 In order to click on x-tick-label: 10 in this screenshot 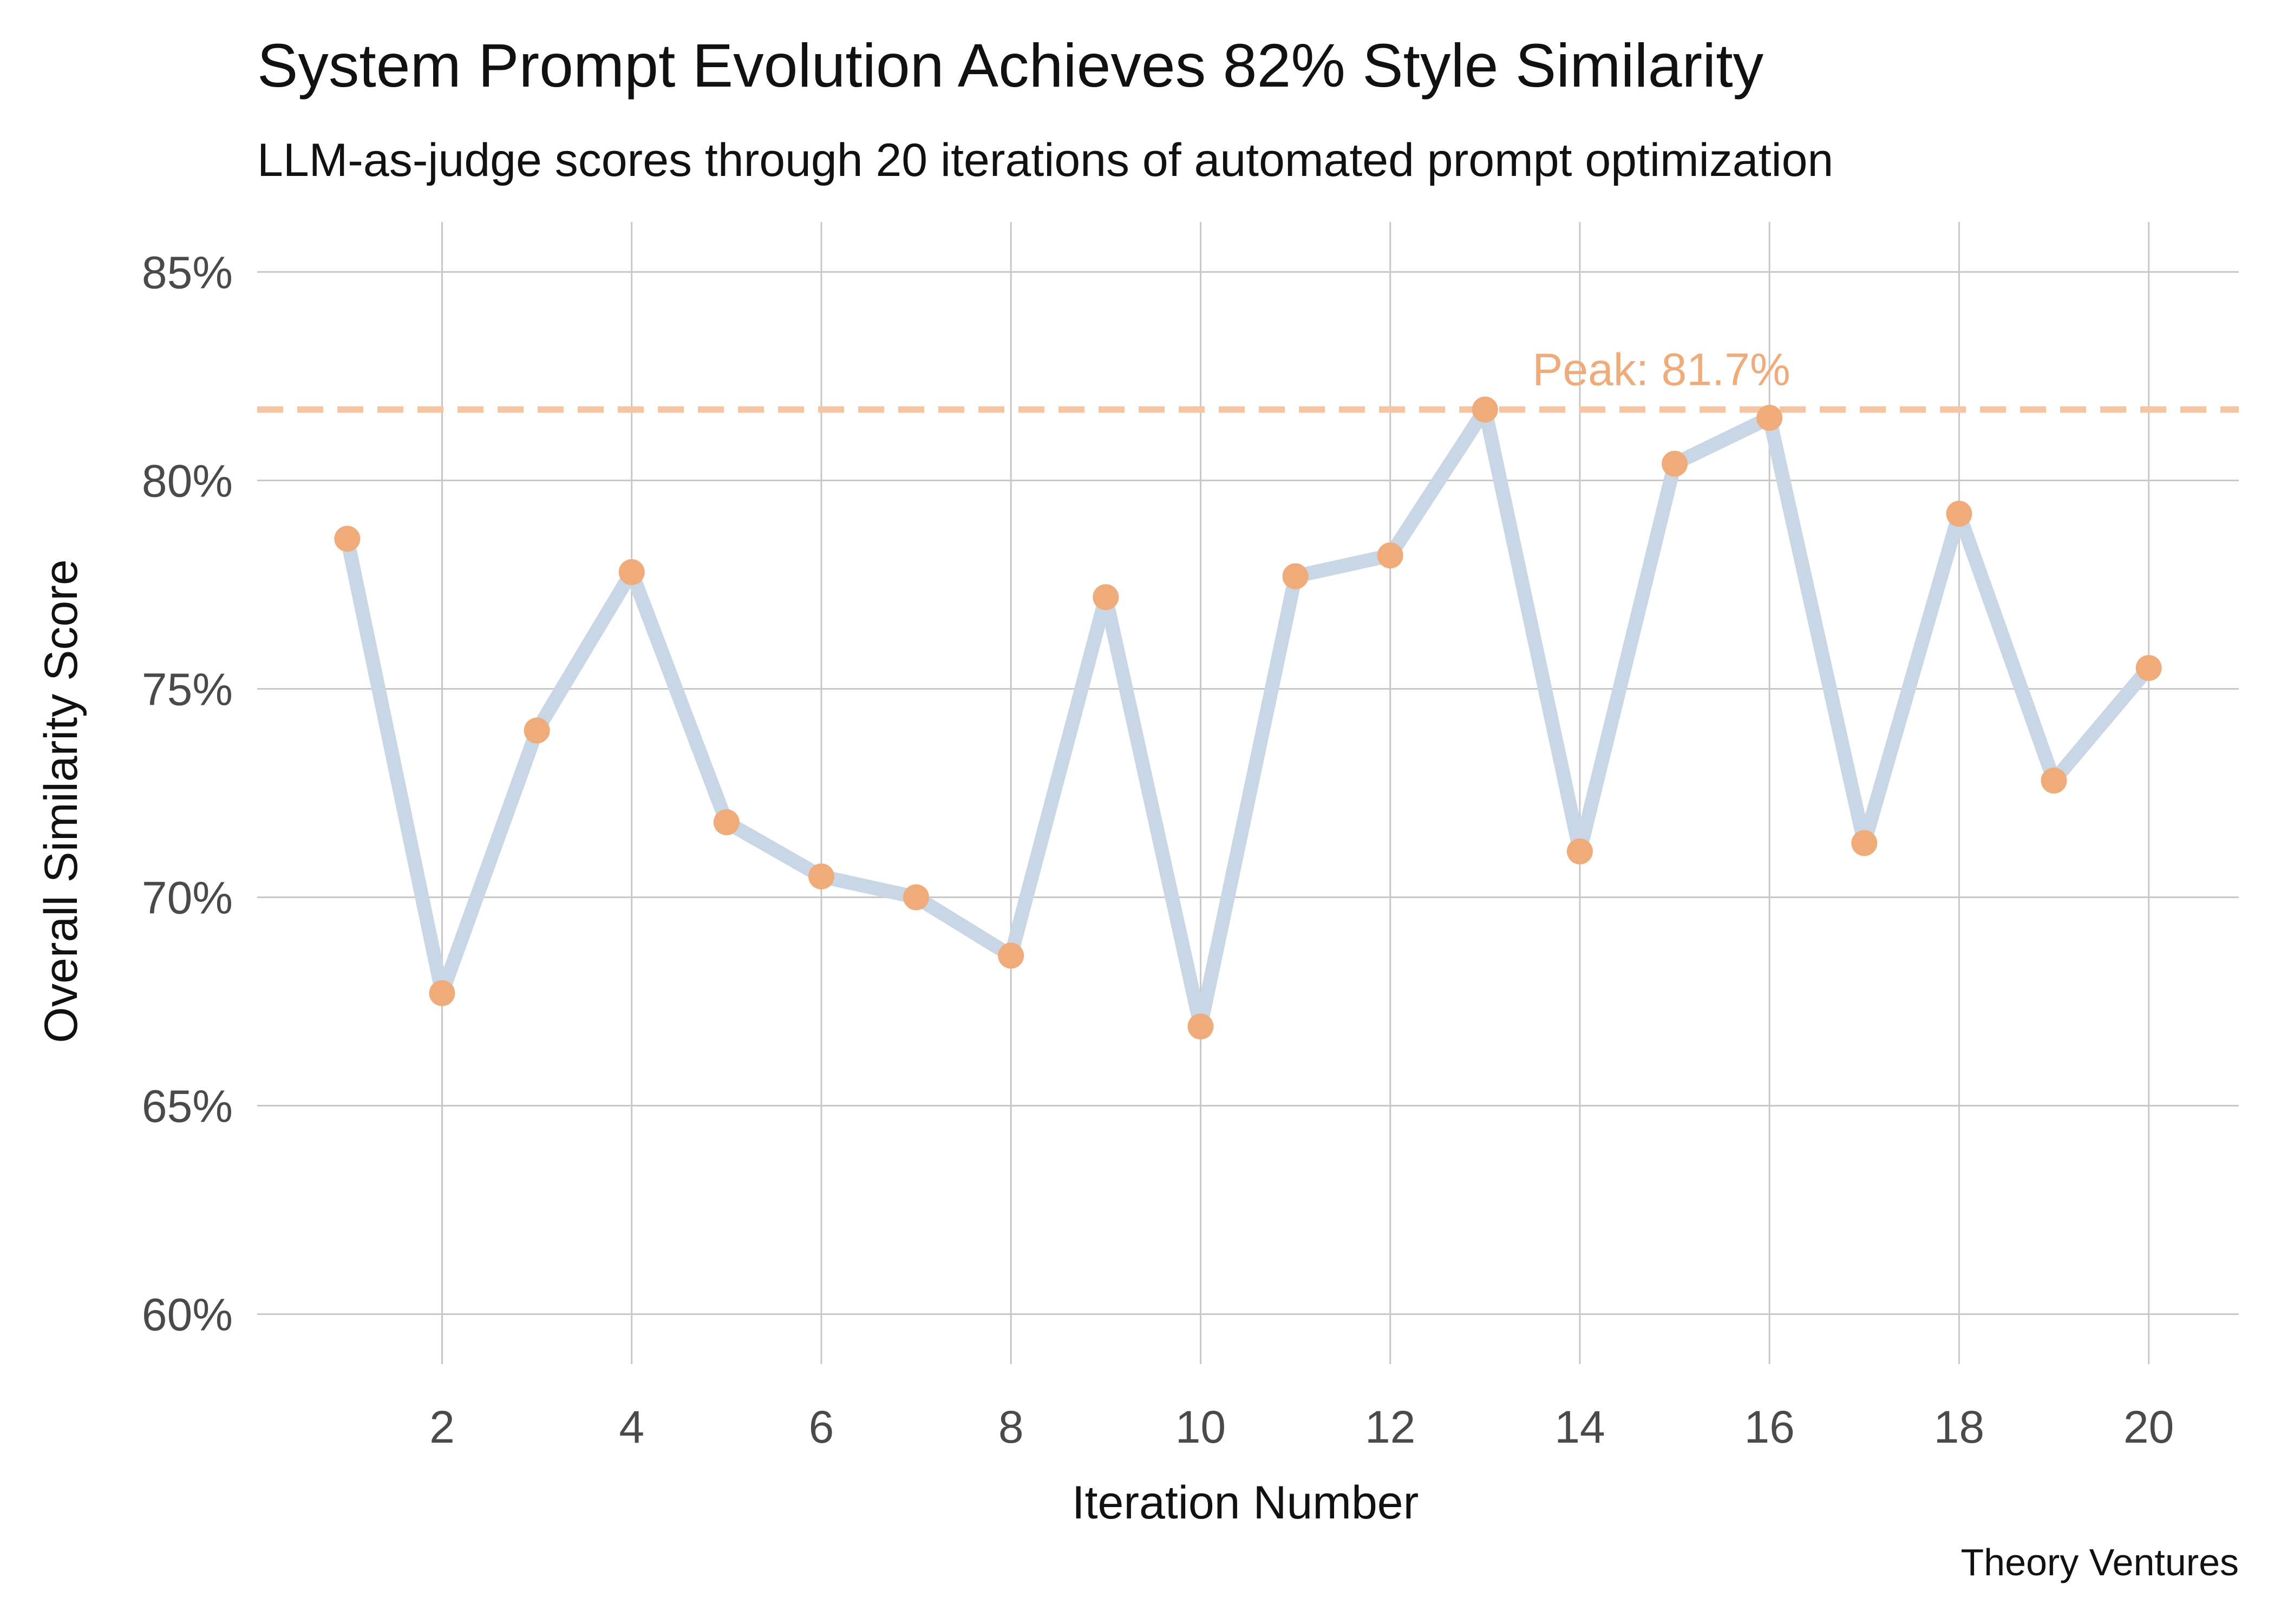, I will do `click(1201, 1427)`.